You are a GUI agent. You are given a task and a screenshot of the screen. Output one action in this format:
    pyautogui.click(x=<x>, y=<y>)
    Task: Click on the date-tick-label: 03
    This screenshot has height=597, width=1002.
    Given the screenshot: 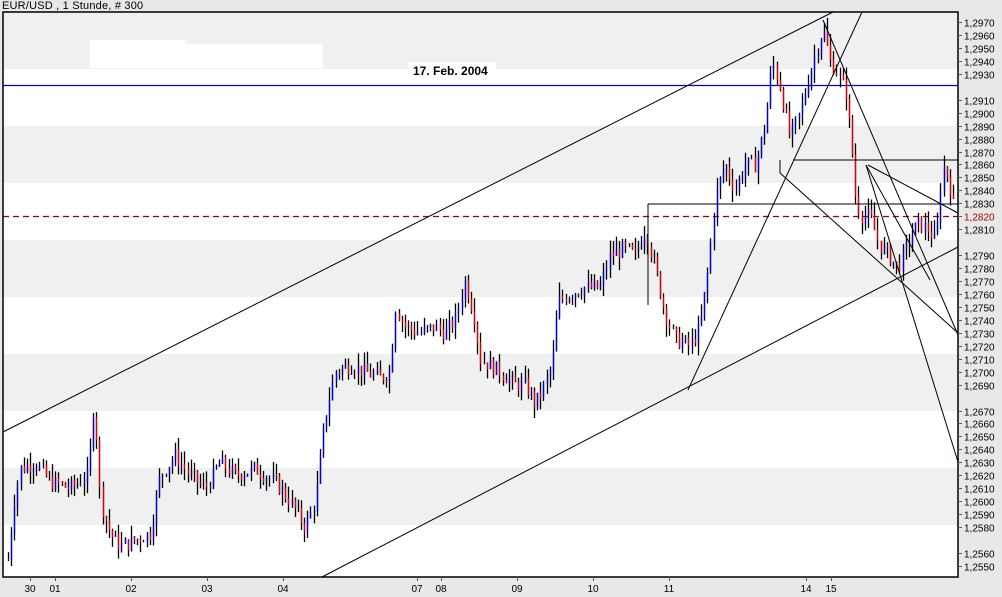 What is the action you would take?
    pyautogui.click(x=207, y=589)
    